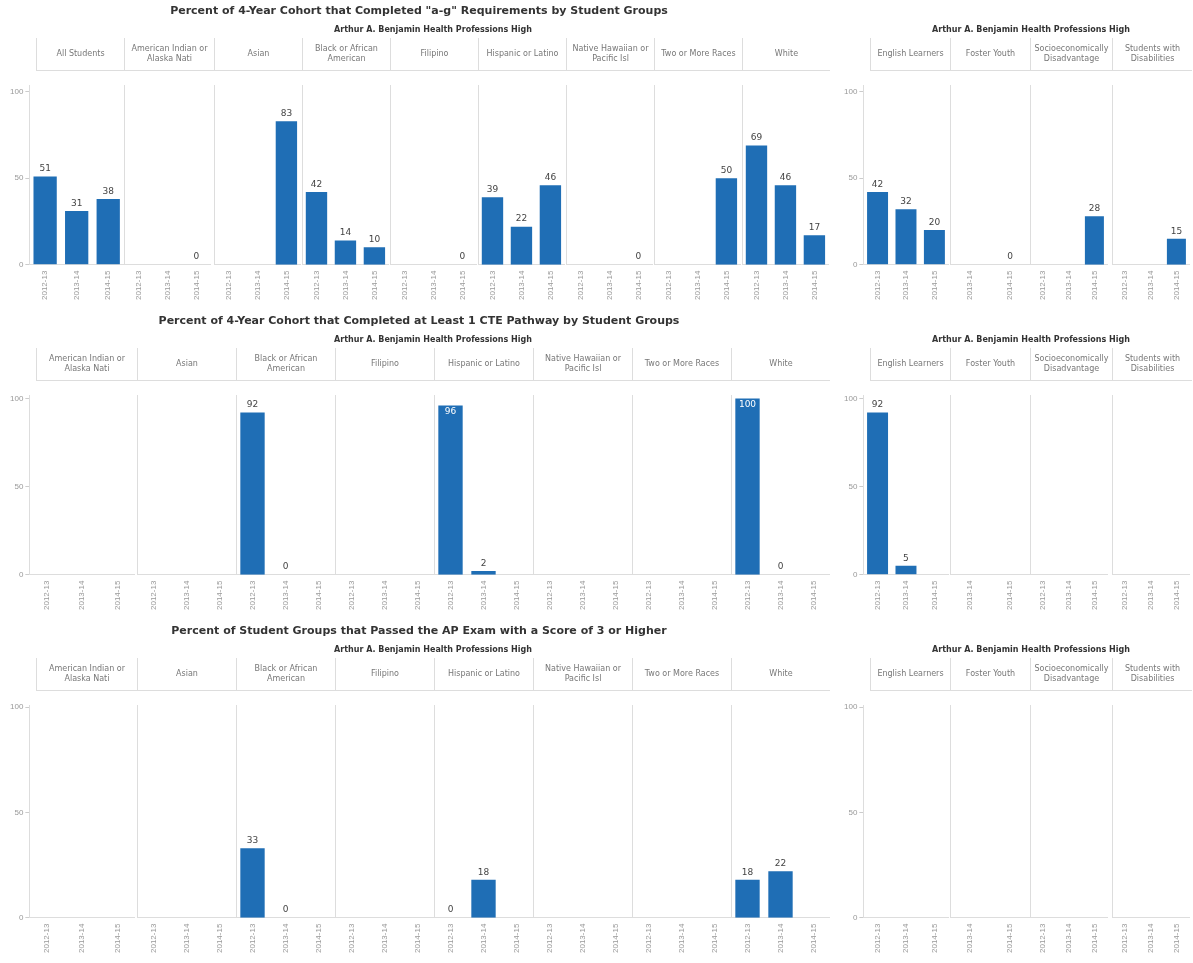 The width and height of the screenshot is (1193, 963). I want to click on data-label: 69, so click(756, 137).